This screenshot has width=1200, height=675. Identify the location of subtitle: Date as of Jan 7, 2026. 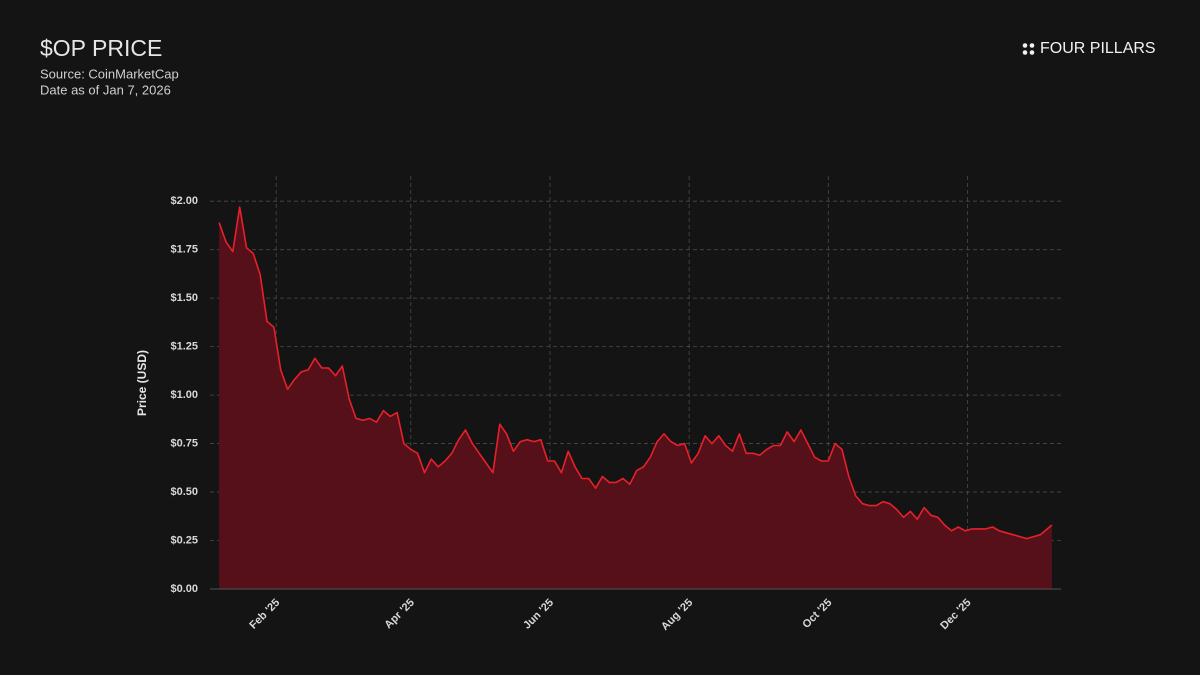
(105, 89).